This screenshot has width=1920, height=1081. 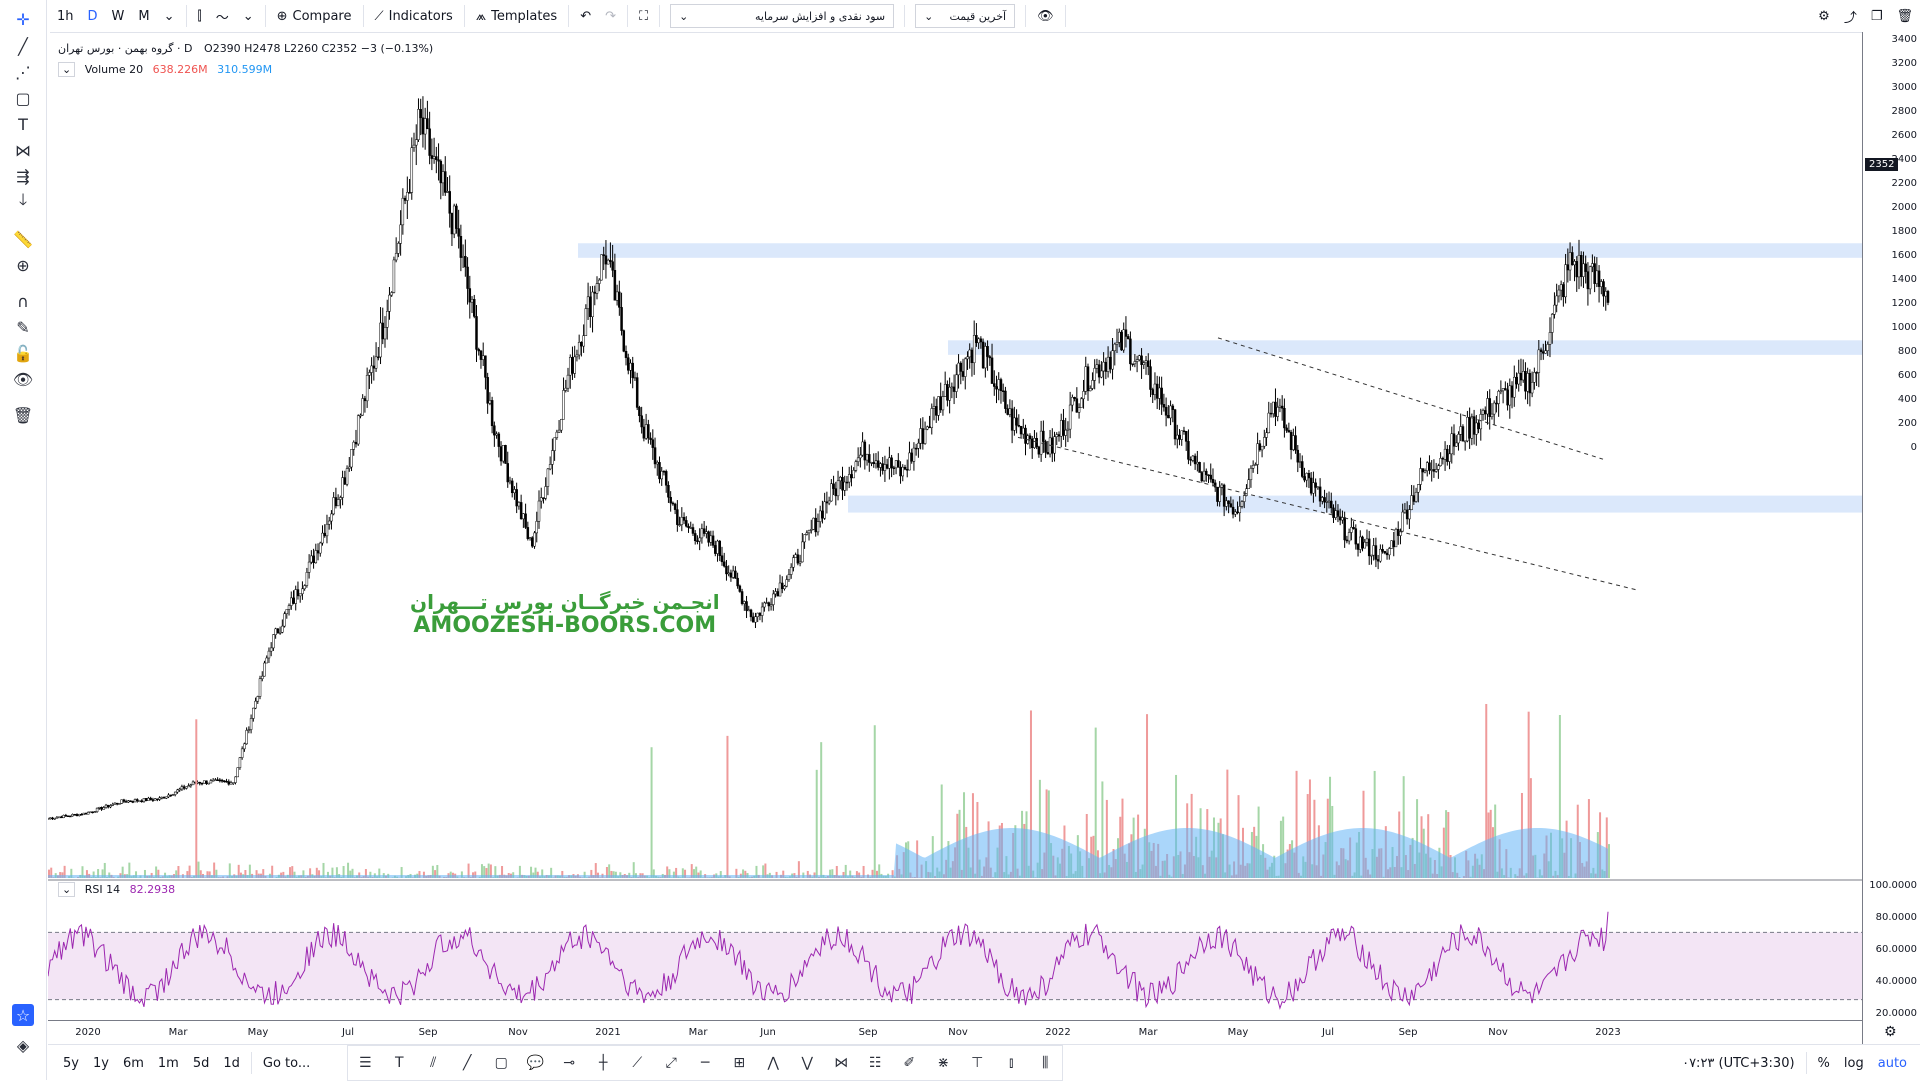 What do you see at coordinates (610, 16) in the screenshot?
I see `redo-icon: ↷` at bounding box center [610, 16].